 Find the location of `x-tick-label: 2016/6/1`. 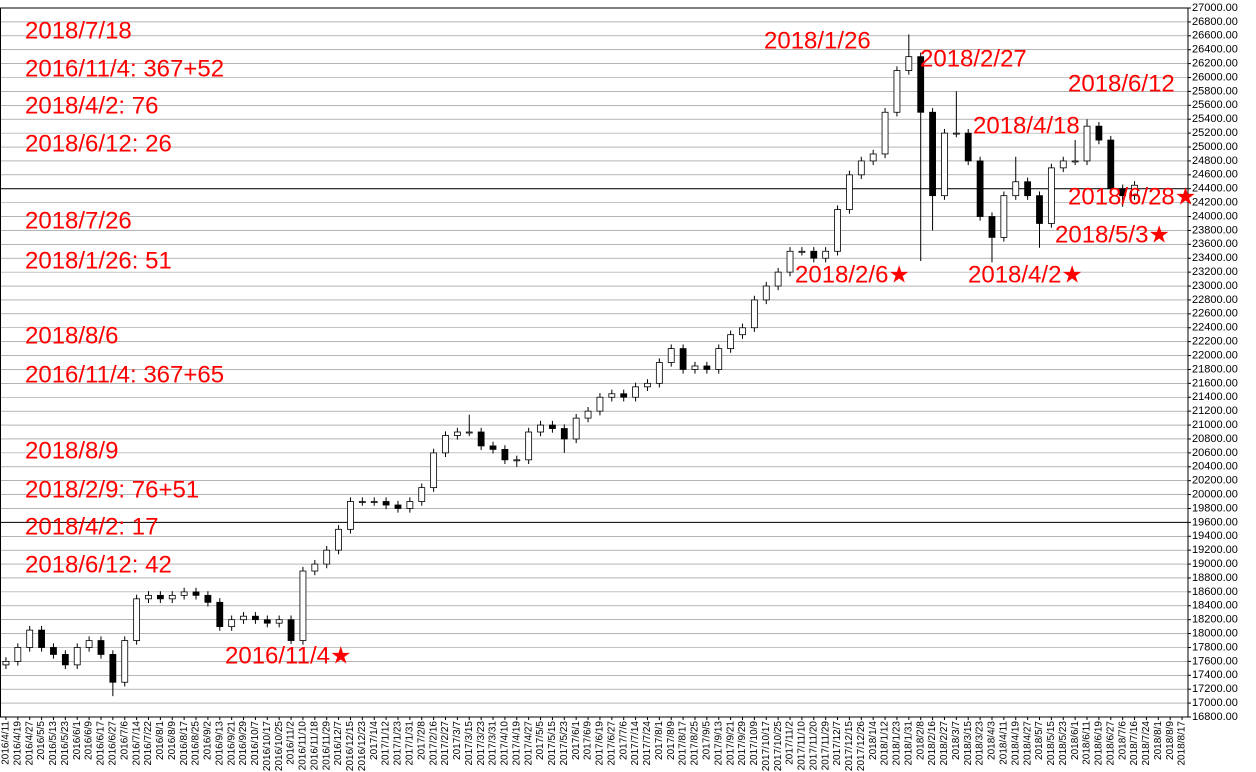

x-tick-label: 2016/6/1 is located at coordinates (77, 740).